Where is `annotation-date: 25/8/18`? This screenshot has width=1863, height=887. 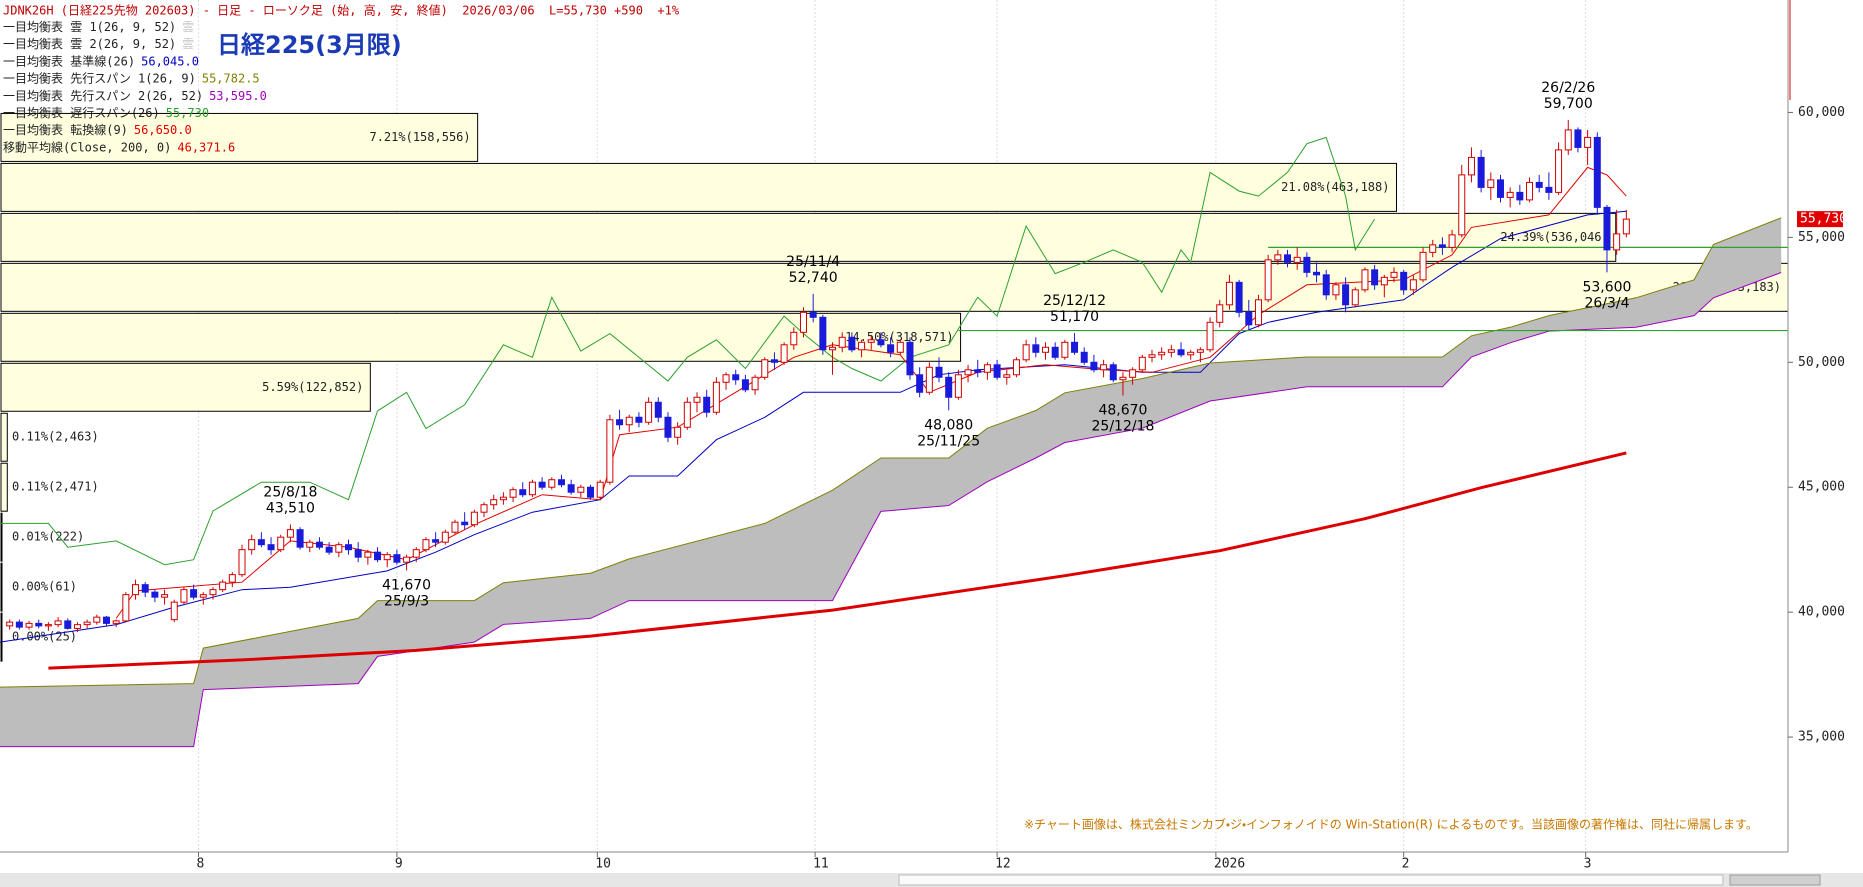
annotation-date: 25/8/18 is located at coordinates (290, 492).